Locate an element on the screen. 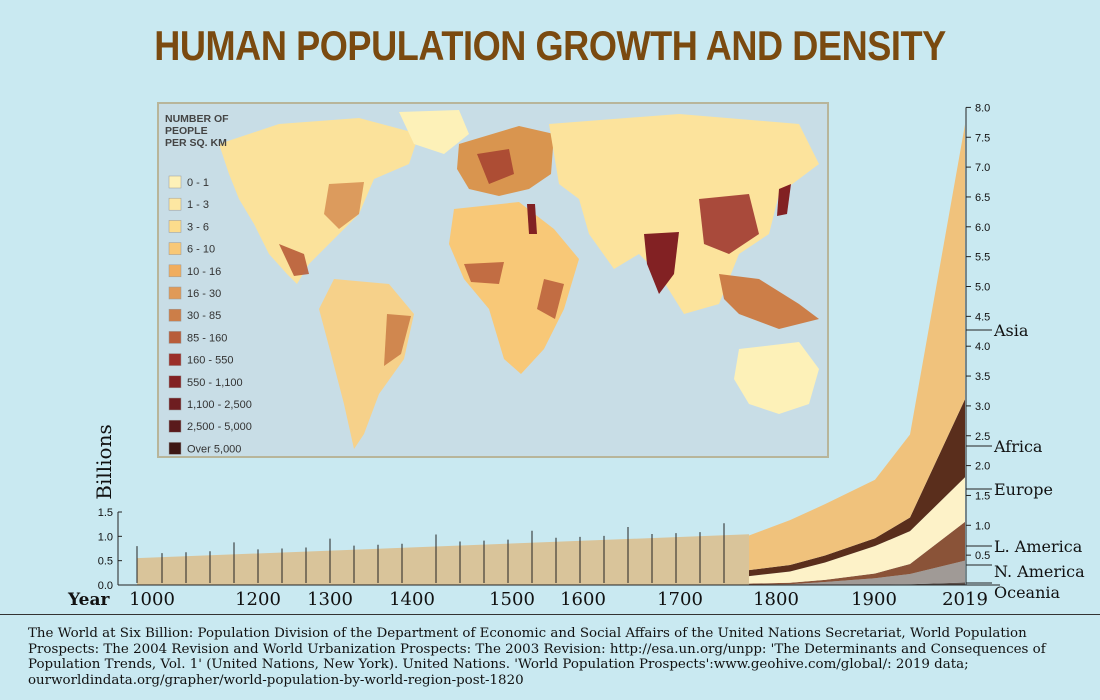 This screenshot has width=1100, height=700. right-axis-tick-label: 5.5 is located at coordinates (982, 258).